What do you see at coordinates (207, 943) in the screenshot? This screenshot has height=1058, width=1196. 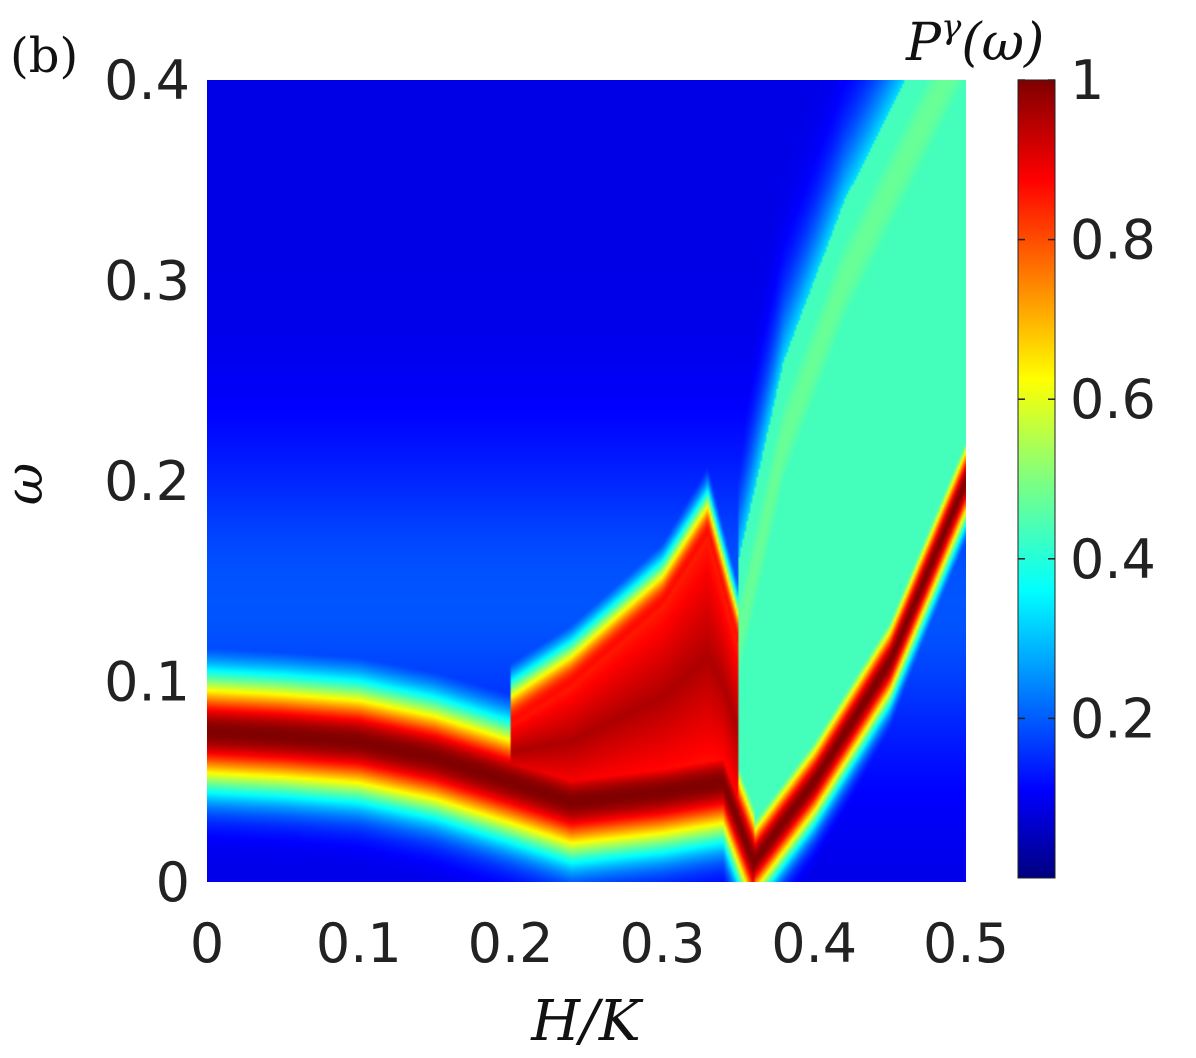 I see `x-tick-label: 0` at bounding box center [207, 943].